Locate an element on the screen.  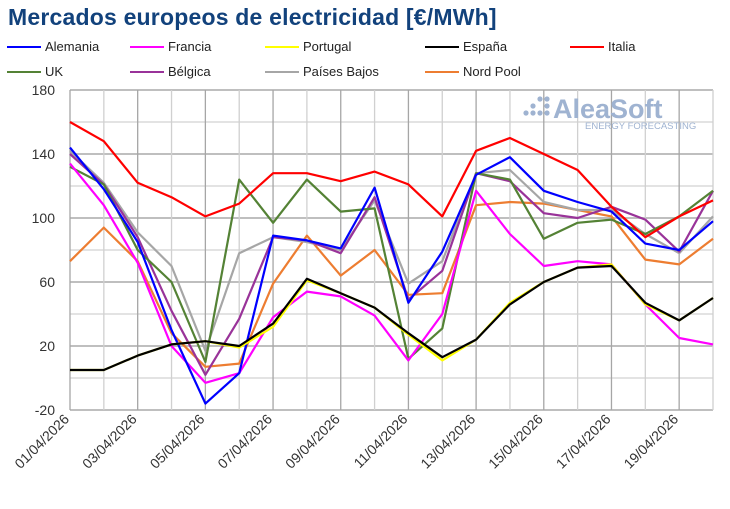
y-tick-label: -20 is located at coordinates (45, 410).